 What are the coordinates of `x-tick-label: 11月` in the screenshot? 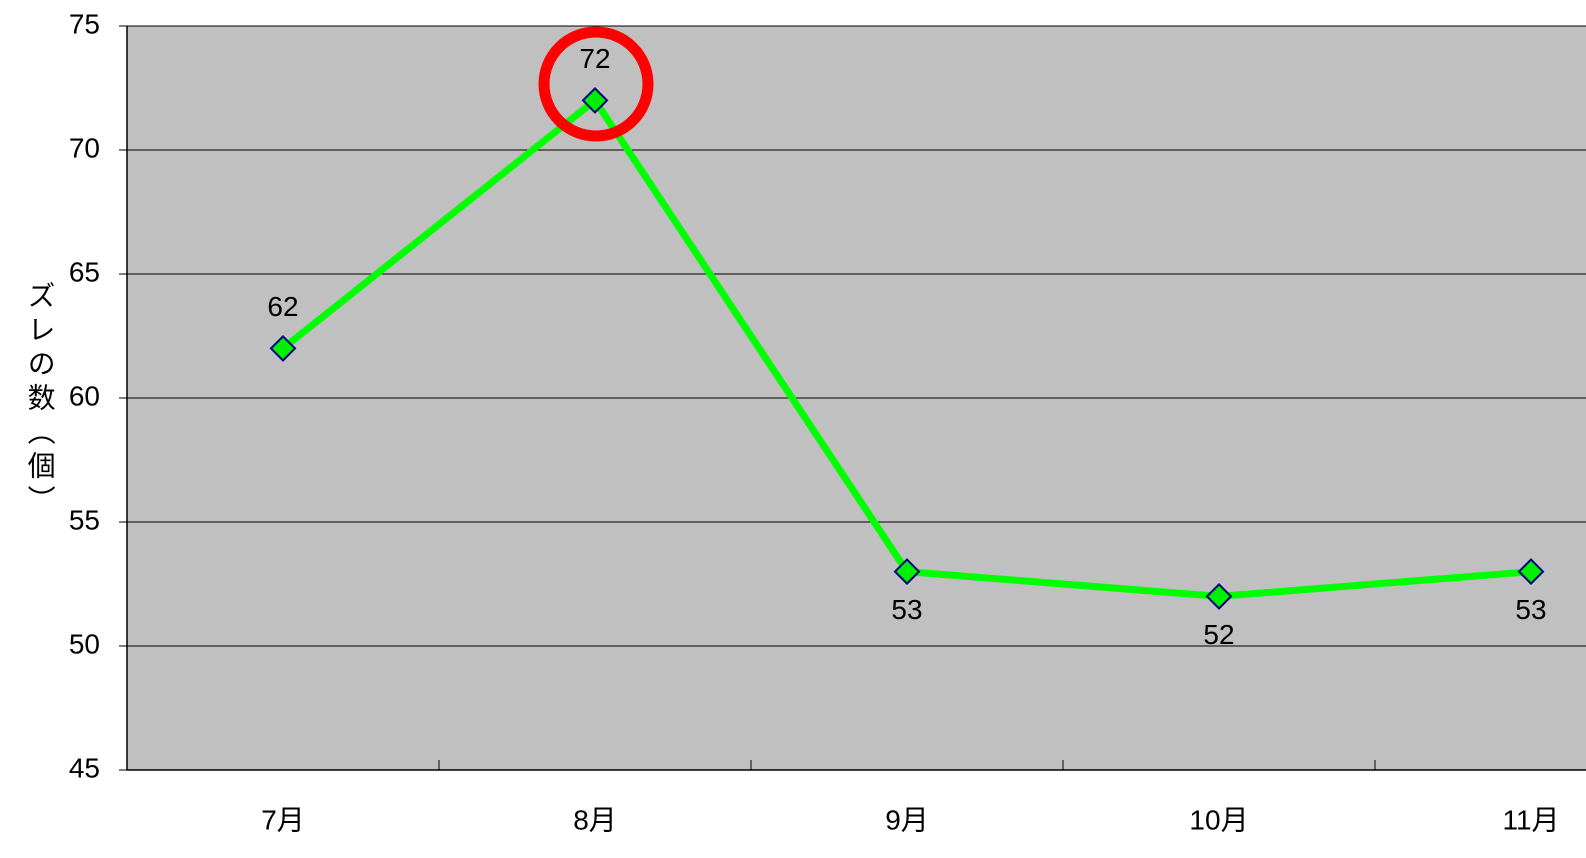 It's located at (1530, 819).